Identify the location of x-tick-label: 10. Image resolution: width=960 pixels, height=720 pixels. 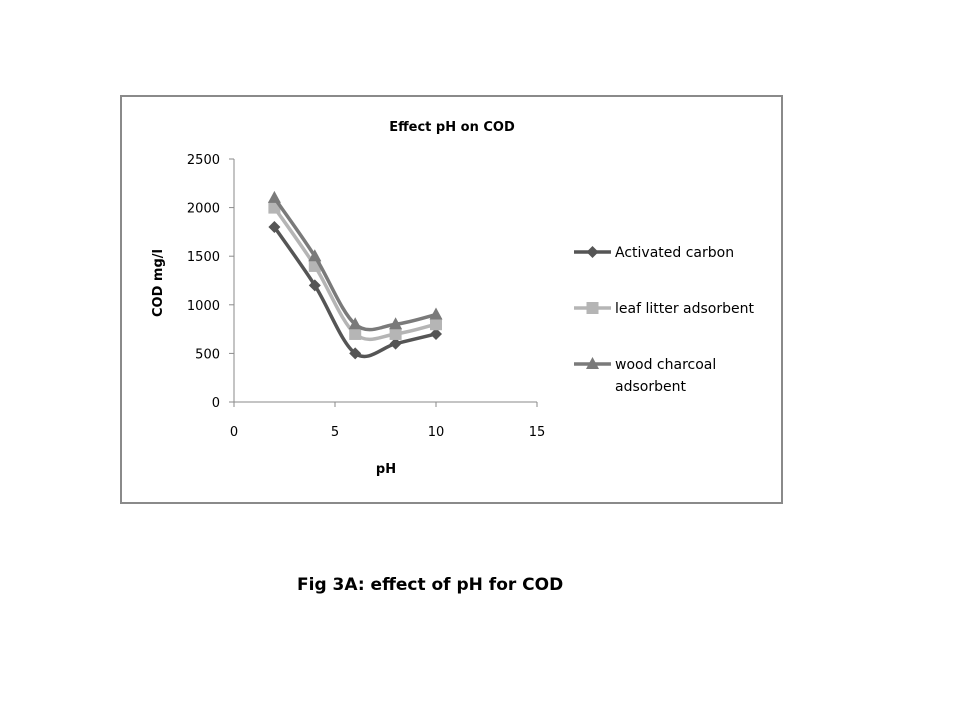
(436, 432).